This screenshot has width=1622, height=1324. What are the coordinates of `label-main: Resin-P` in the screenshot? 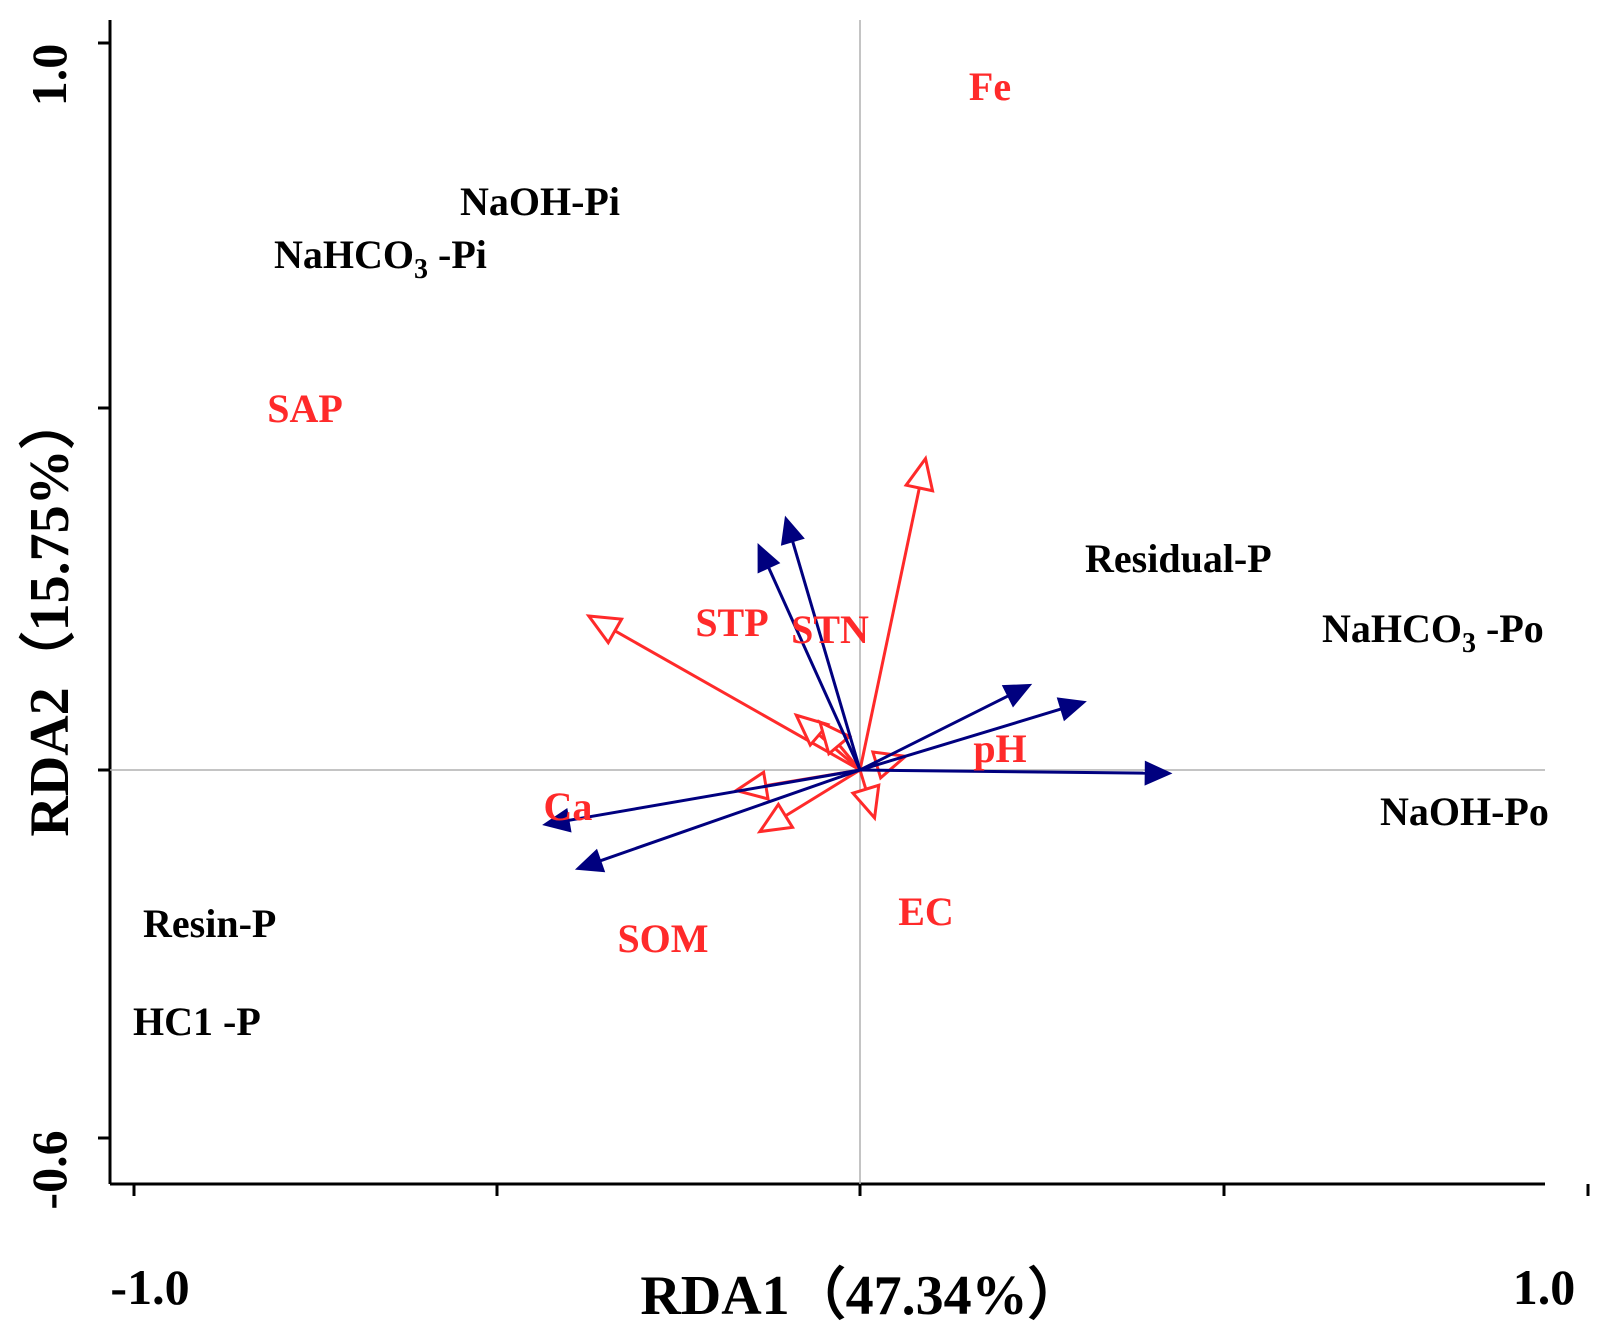 It's located at (209, 923).